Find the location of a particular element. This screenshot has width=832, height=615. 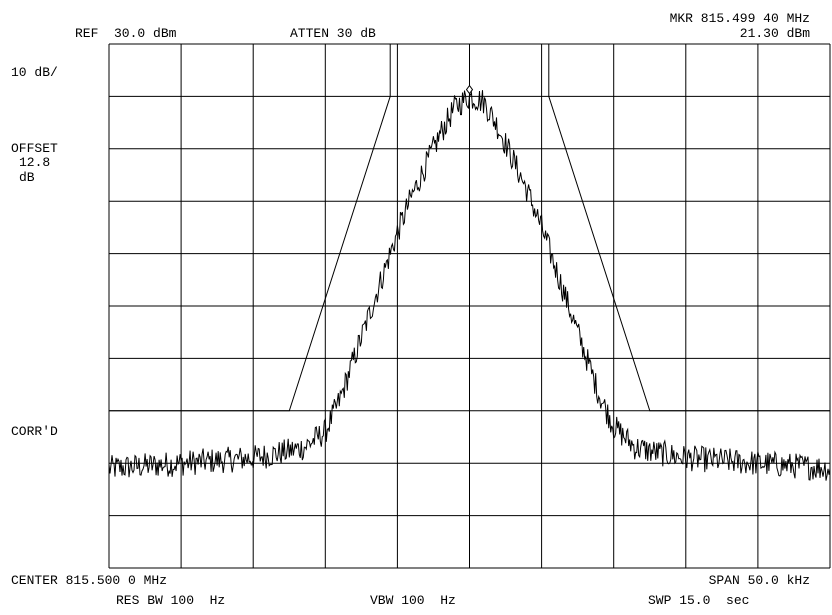

offset-label: OFFSET is located at coordinates (34, 148).